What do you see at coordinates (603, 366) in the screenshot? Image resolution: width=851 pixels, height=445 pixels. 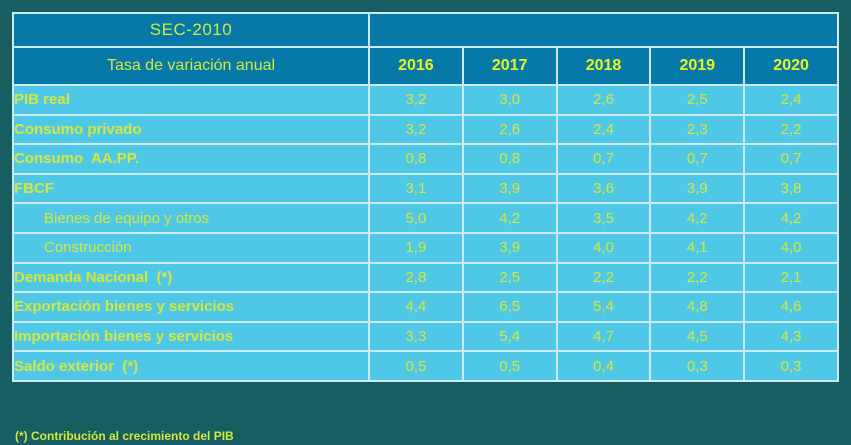 I see `value-cell: 0,4` at bounding box center [603, 366].